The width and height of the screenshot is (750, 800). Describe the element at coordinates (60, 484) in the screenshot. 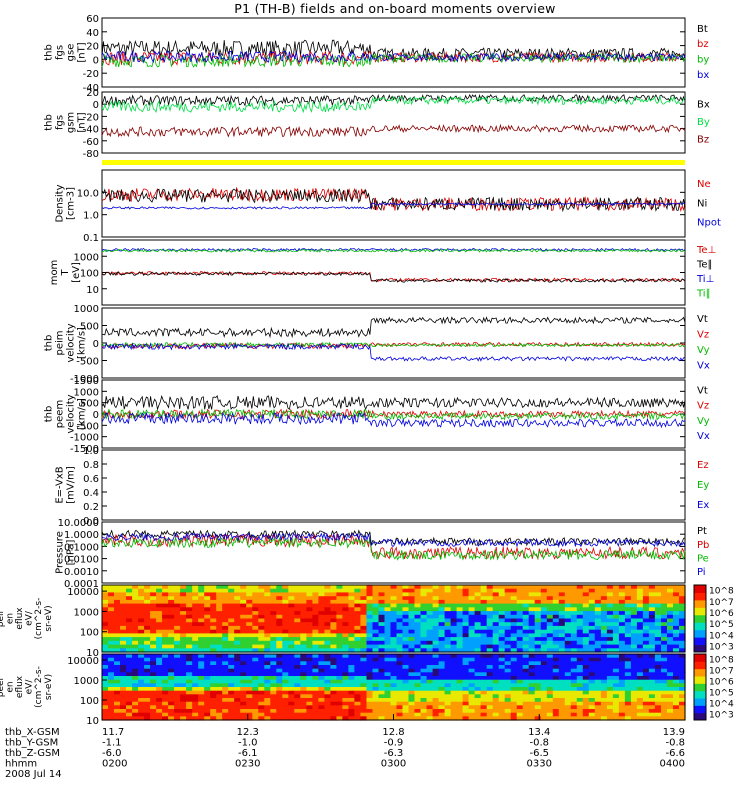

I see `ylabel-line: E=-VxB` at that location.